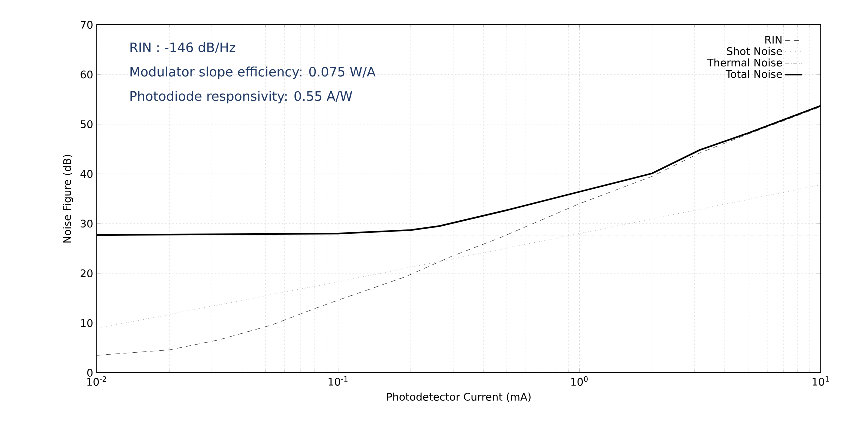 The image size is (848, 437). What do you see at coordinates (459, 397) in the screenshot?
I see `x-axis-title: Photodetector Current (mA)` at bounding box center [459, 397].